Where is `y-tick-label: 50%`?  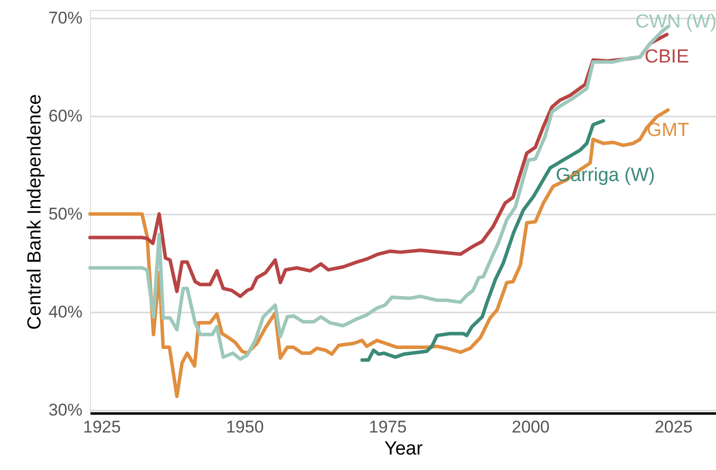
y-tick-label: 50% is located at coordinates (65, 214).